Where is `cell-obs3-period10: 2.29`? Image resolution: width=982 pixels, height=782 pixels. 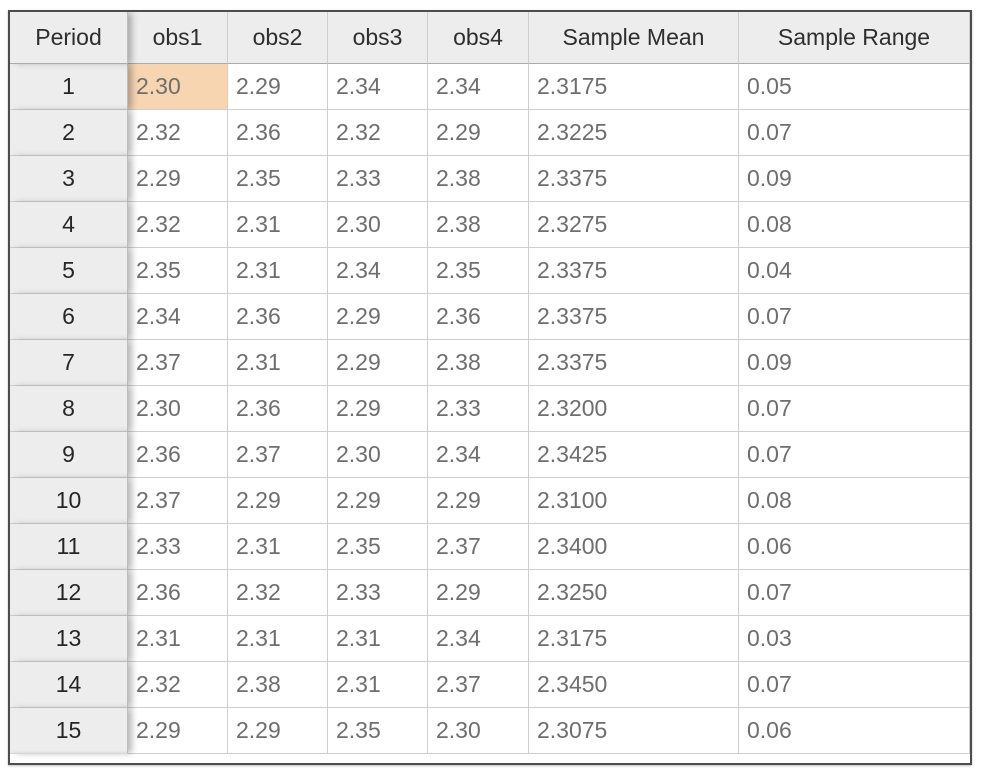
cell-obs3-period10: 2.29 is located at coordinates (378, 501).